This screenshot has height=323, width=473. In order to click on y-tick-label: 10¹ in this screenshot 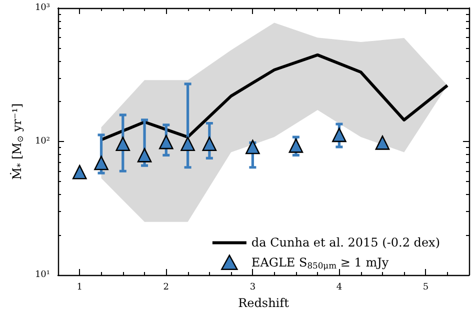, I will do `click(42, 275)`.